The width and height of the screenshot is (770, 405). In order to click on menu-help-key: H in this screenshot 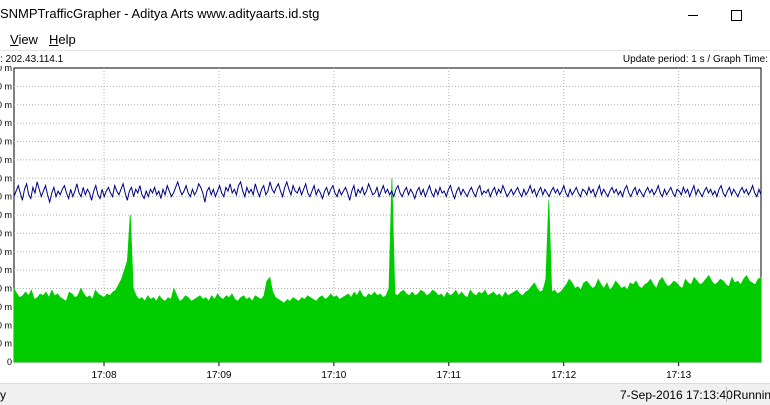, I will do `click(54, 39)`.